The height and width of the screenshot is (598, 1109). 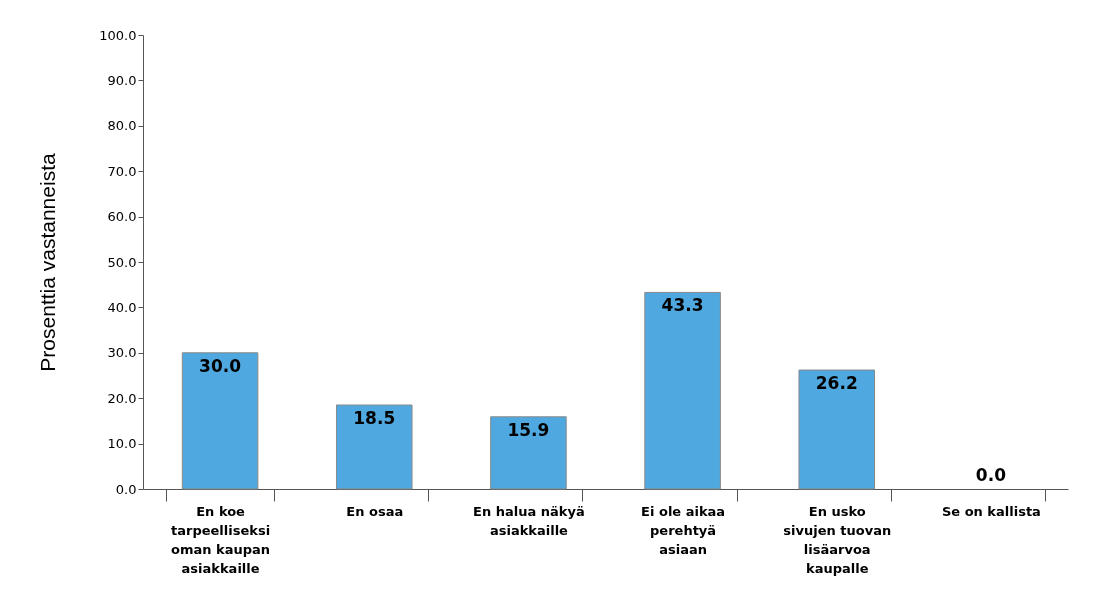 I want to click on y-tick-label: 20.0, so click(x=122, y=398).